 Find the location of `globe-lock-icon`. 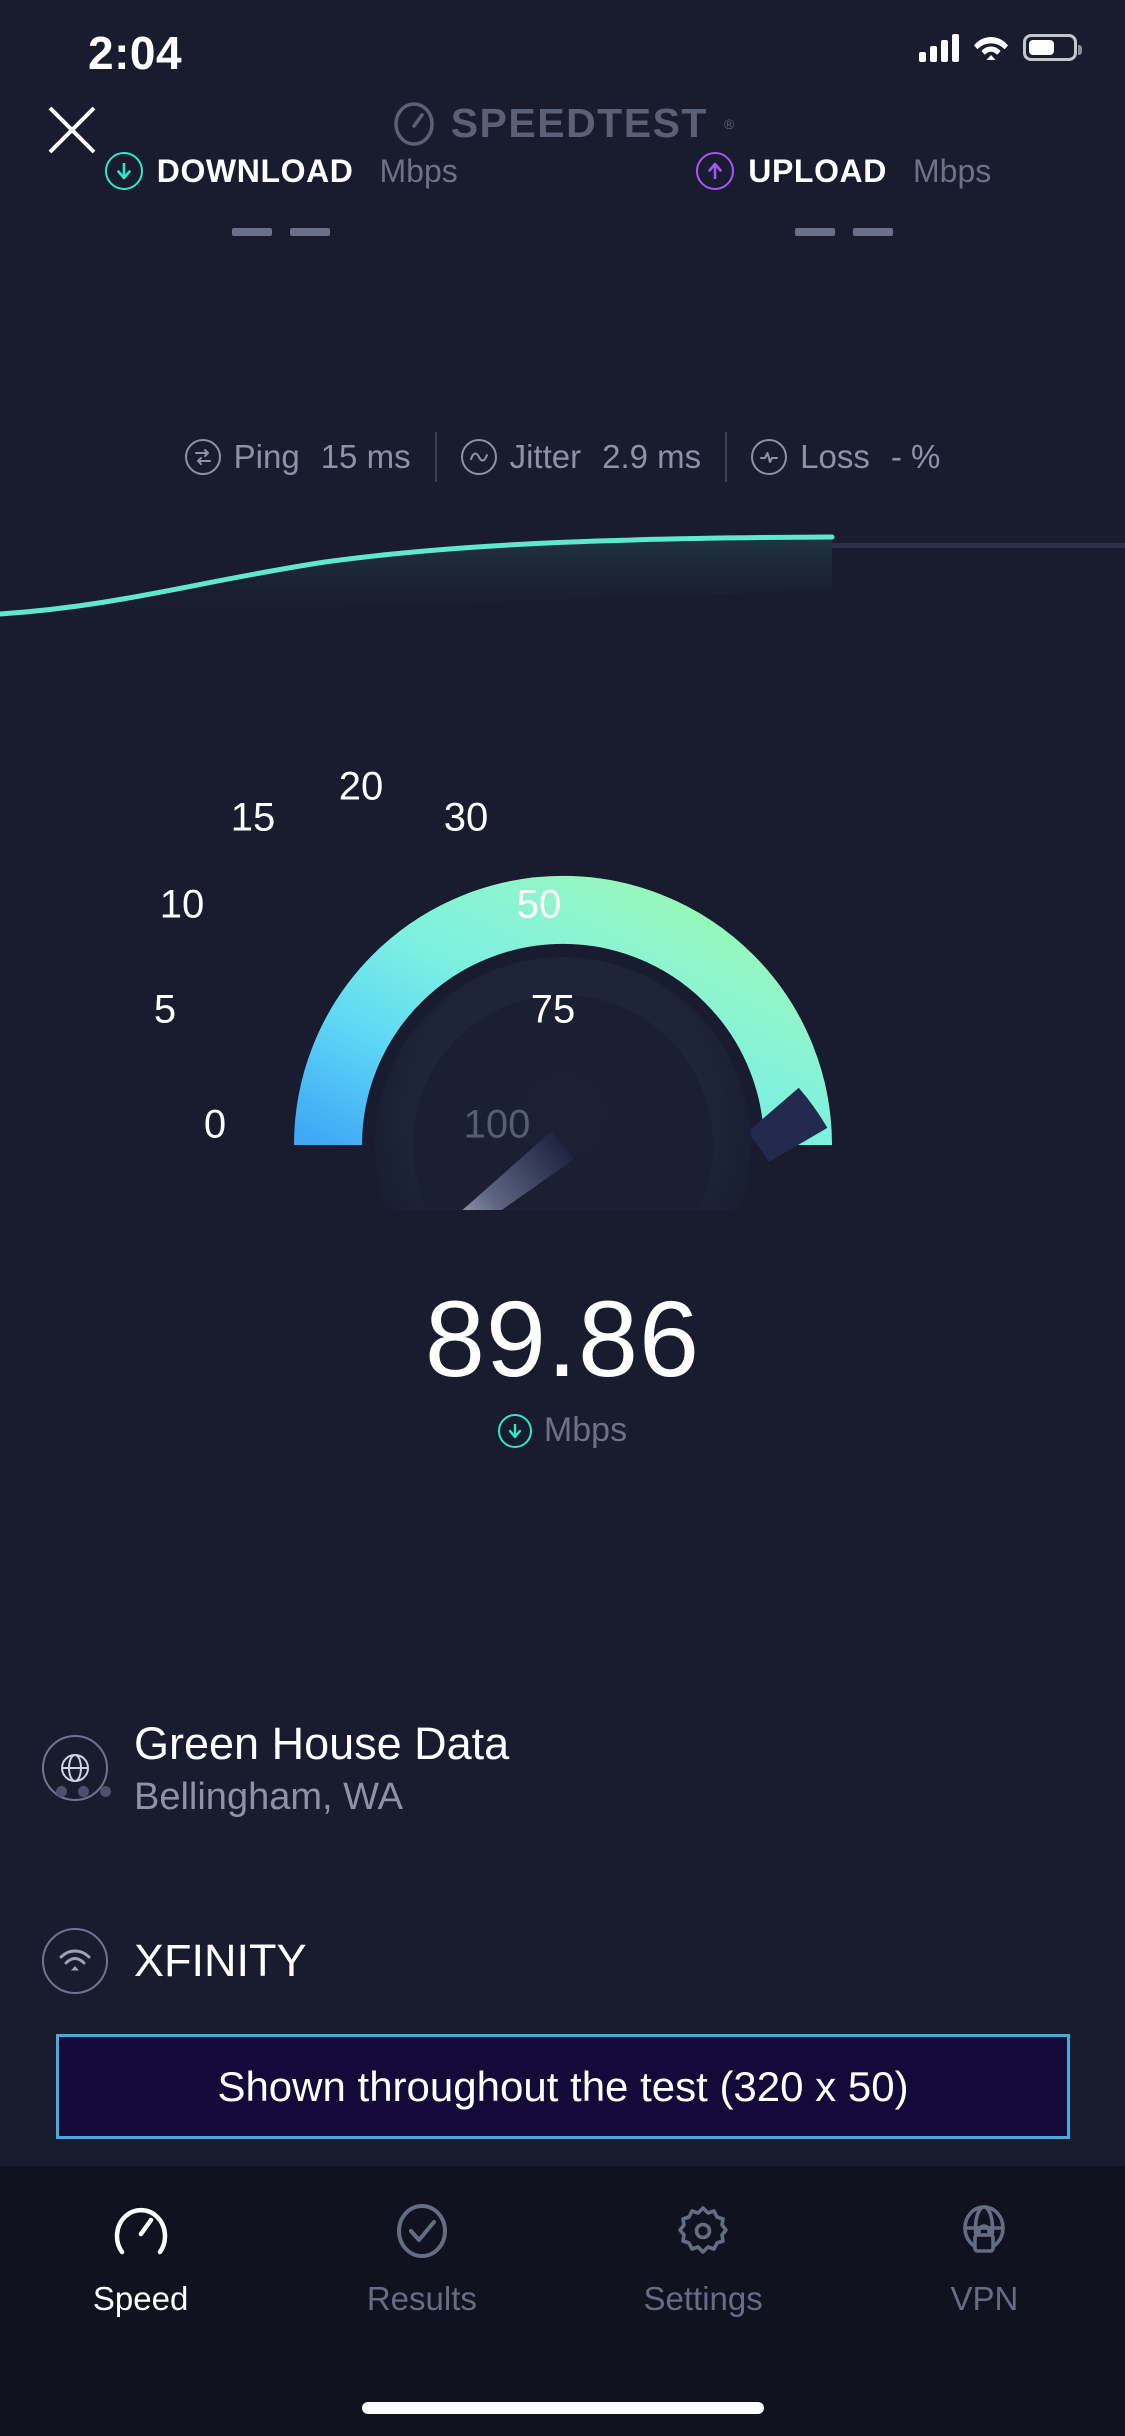

globe-lock-icon is located at coordinates (984, 2229).